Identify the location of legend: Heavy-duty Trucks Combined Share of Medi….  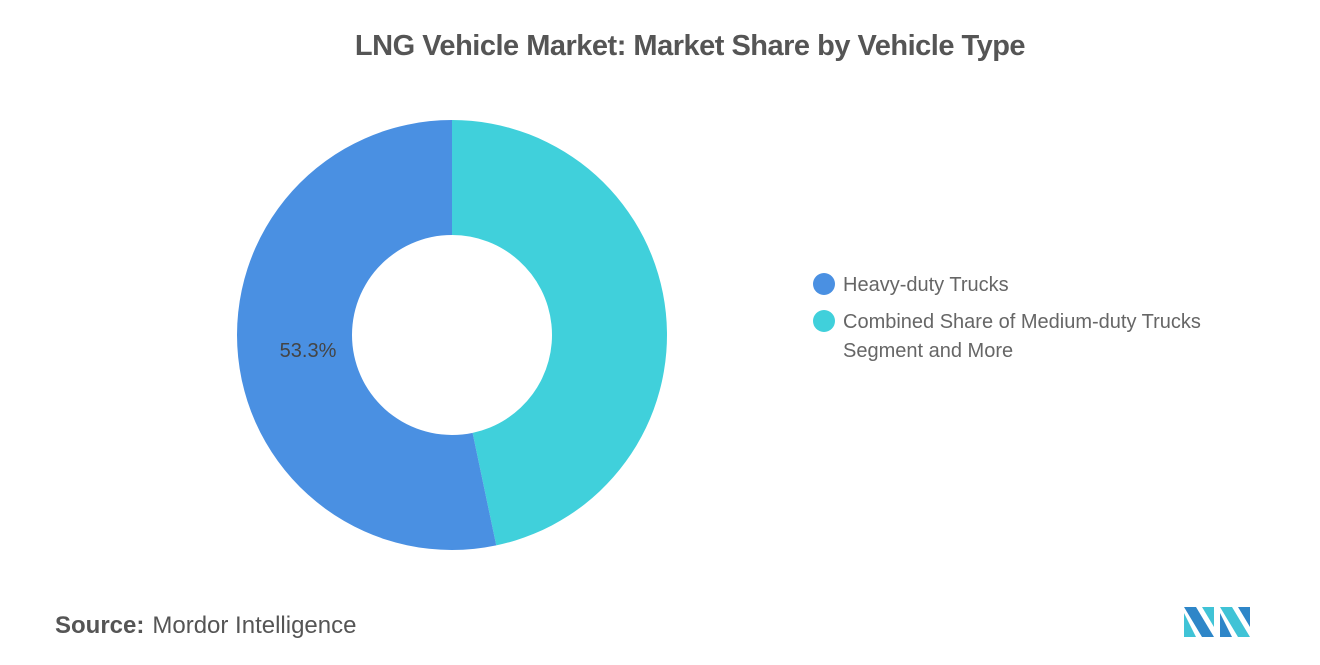
(1038, 322).